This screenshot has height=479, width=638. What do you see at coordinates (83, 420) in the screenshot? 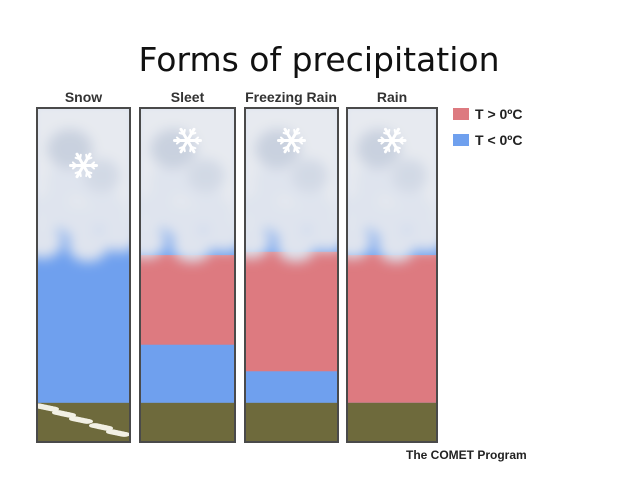
I see `snow-on-ground` at bounding box center [83, 420].